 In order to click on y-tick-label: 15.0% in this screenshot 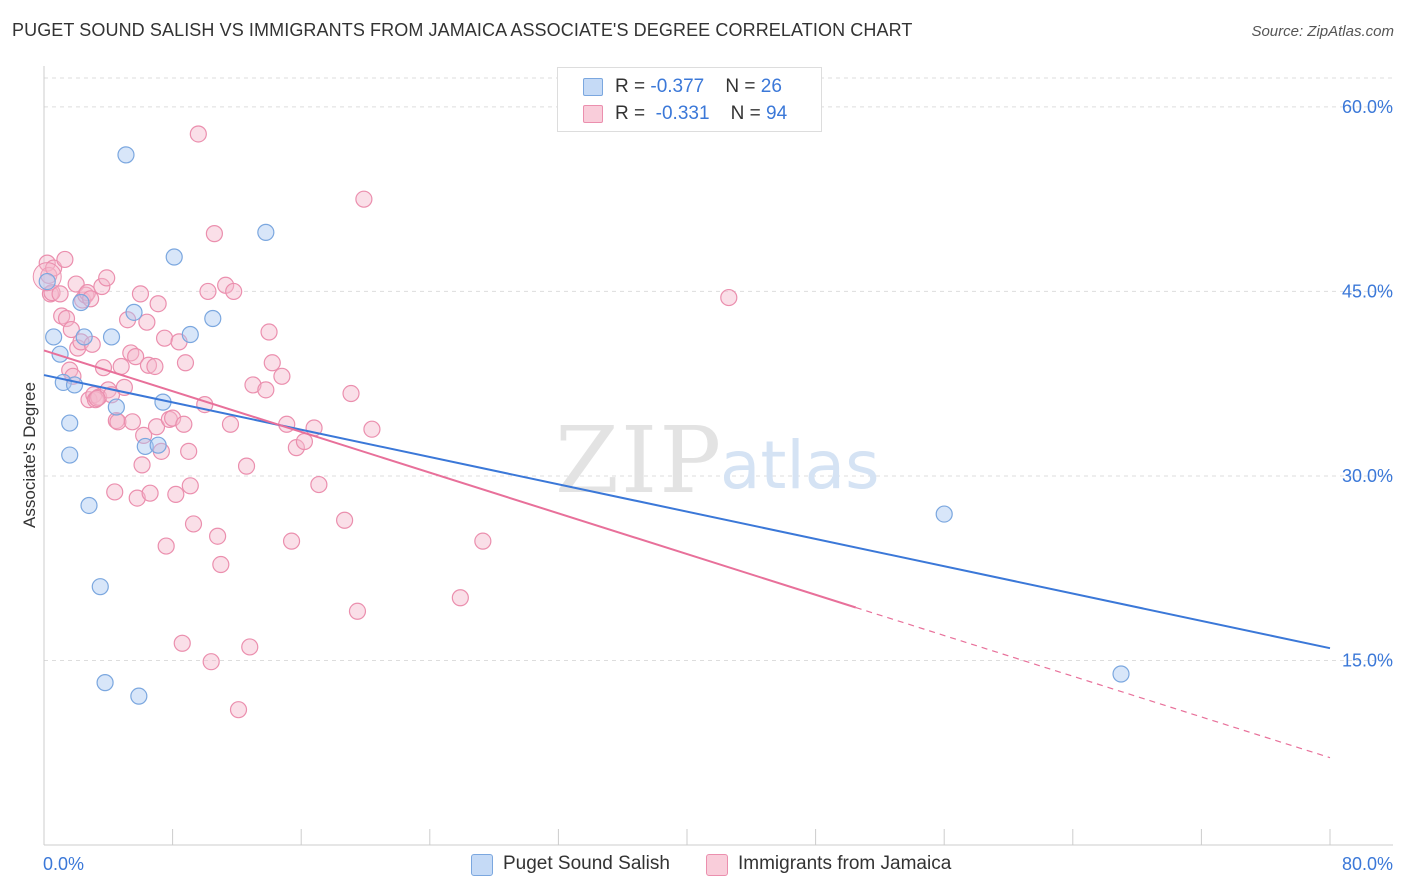, I will do `click(1367, 660)`.